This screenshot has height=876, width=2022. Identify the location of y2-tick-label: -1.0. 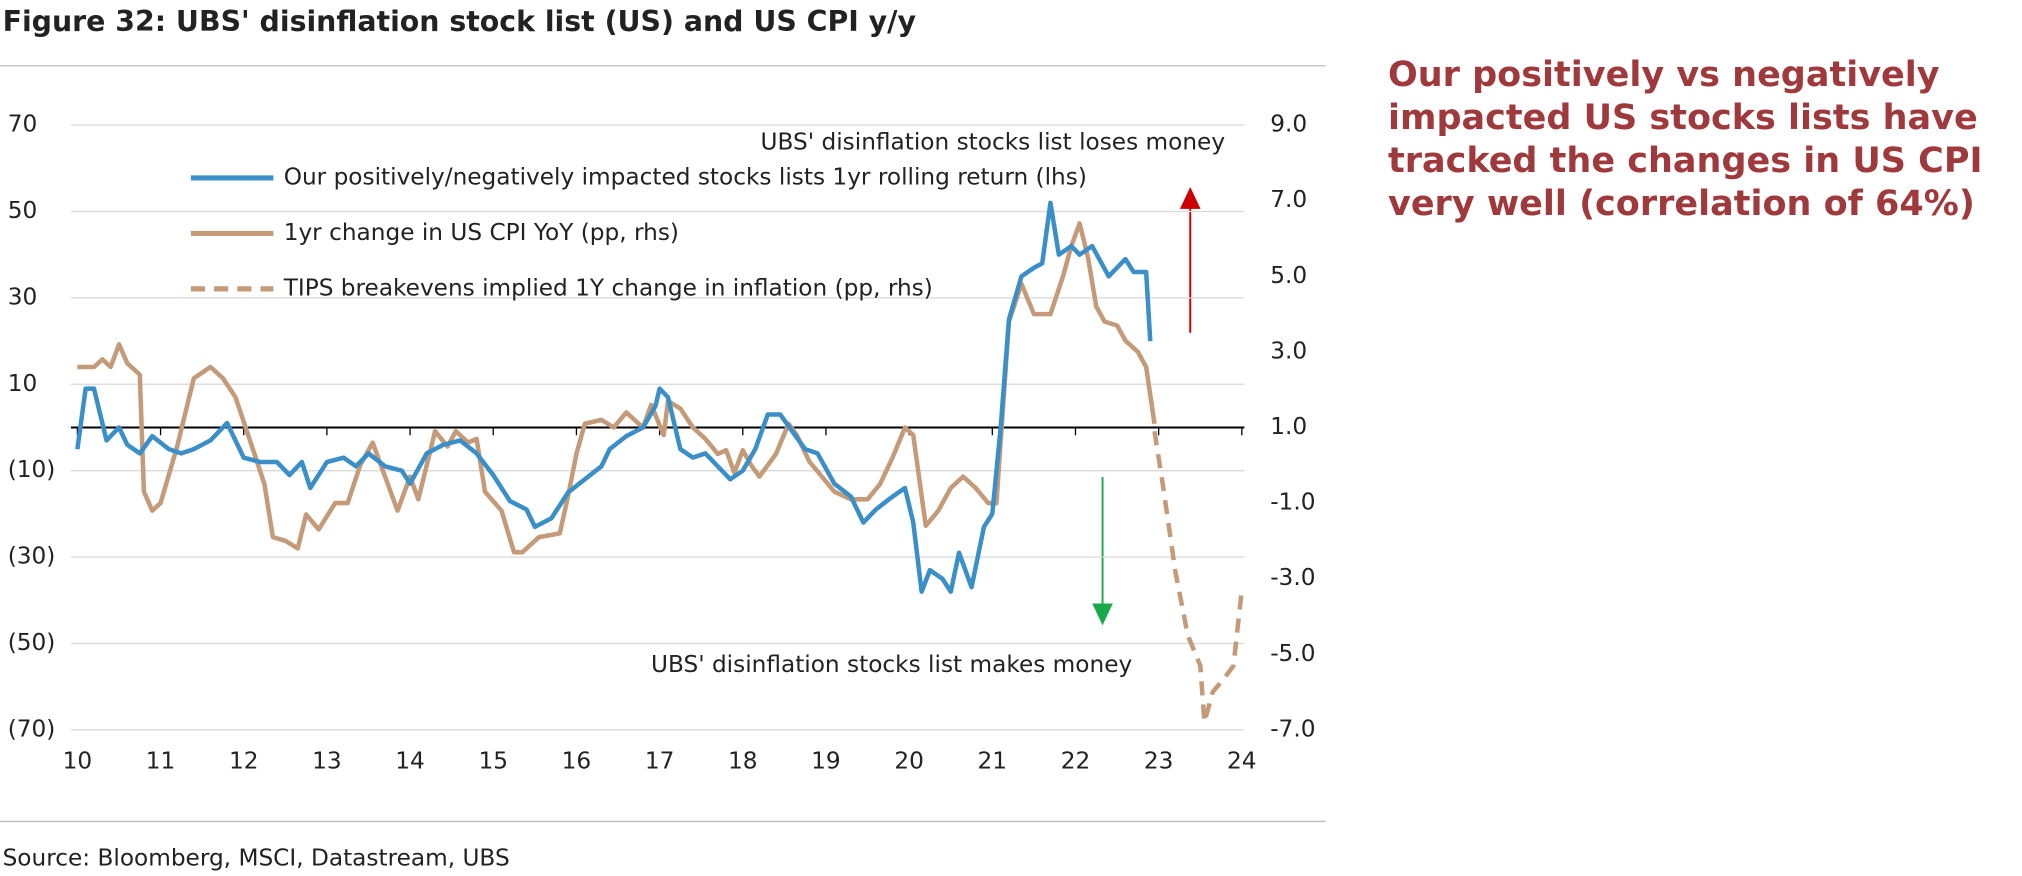
(1292, 502).